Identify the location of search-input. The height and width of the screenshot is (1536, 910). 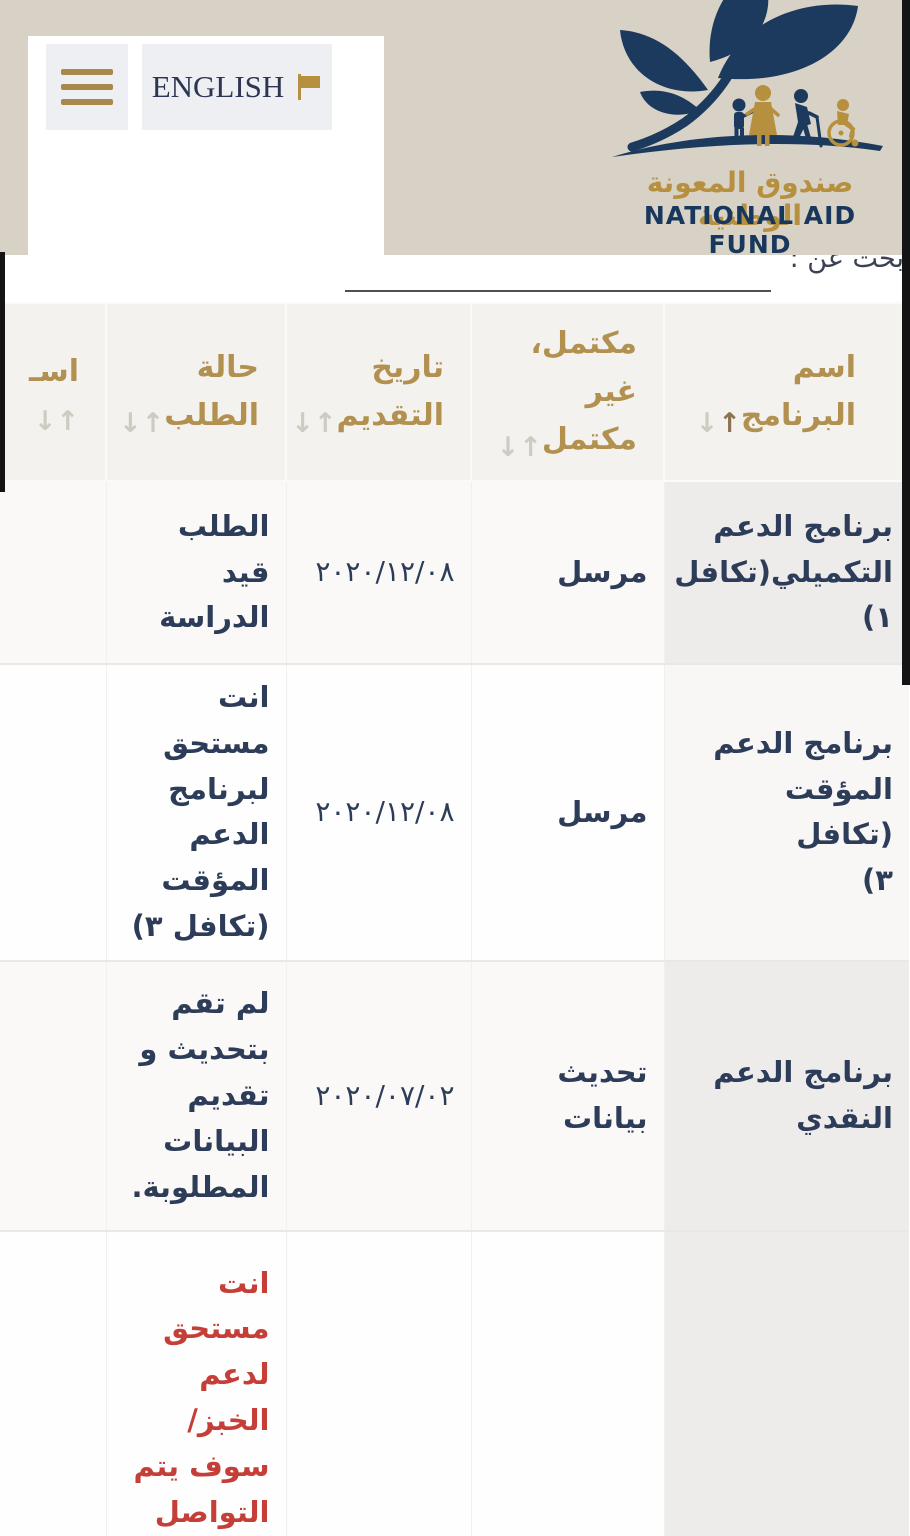
(558, 274).